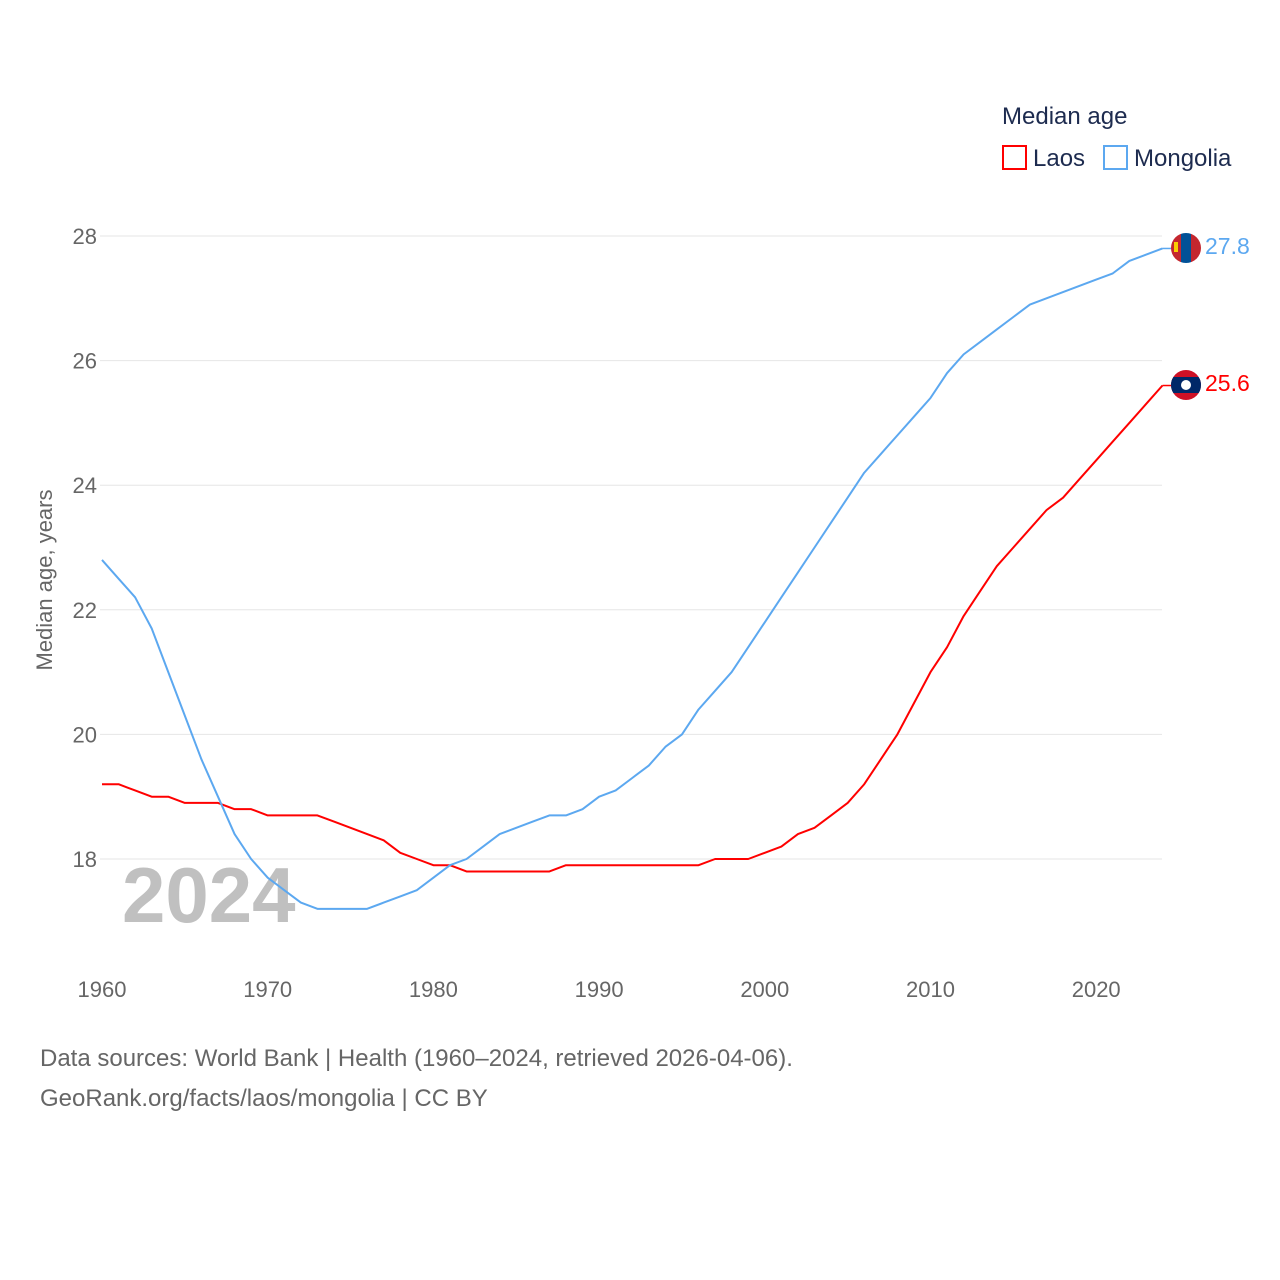  Describe the element at coordinates (44, 580) in the screenshot. I see `y-axis-label: Median age, years` at that location.